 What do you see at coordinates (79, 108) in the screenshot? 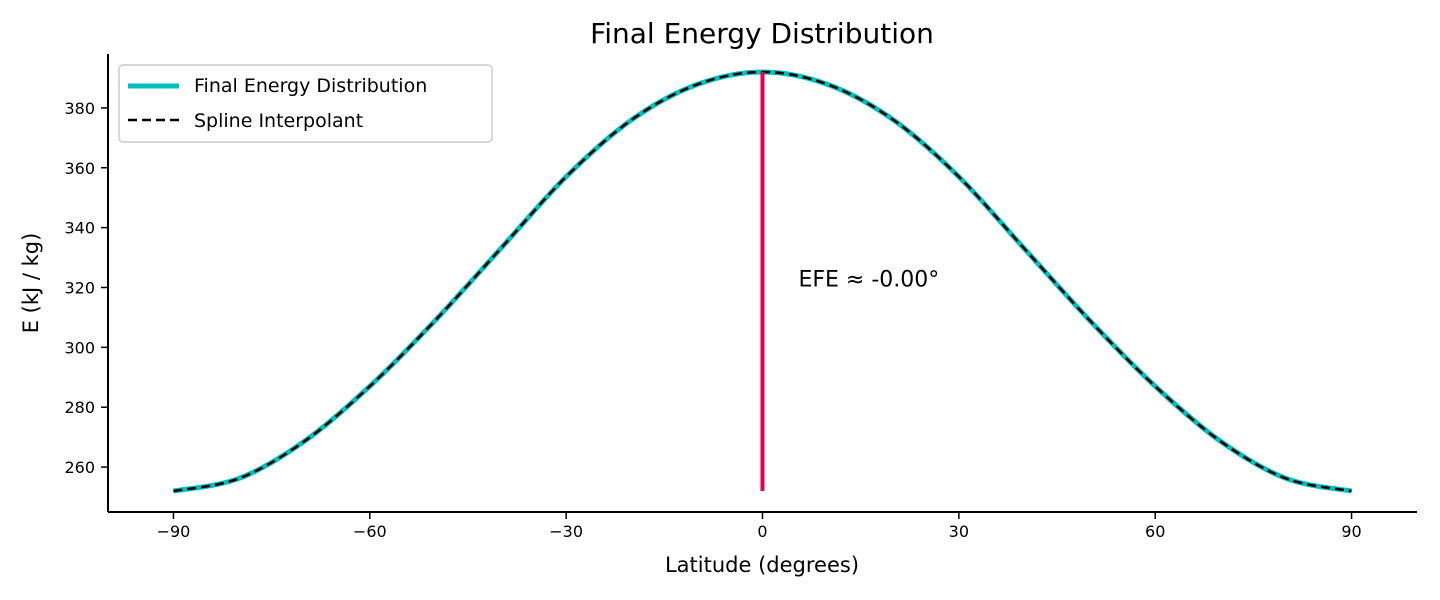
I see `y-tick-label: 380` at bounding box center [79, 108].